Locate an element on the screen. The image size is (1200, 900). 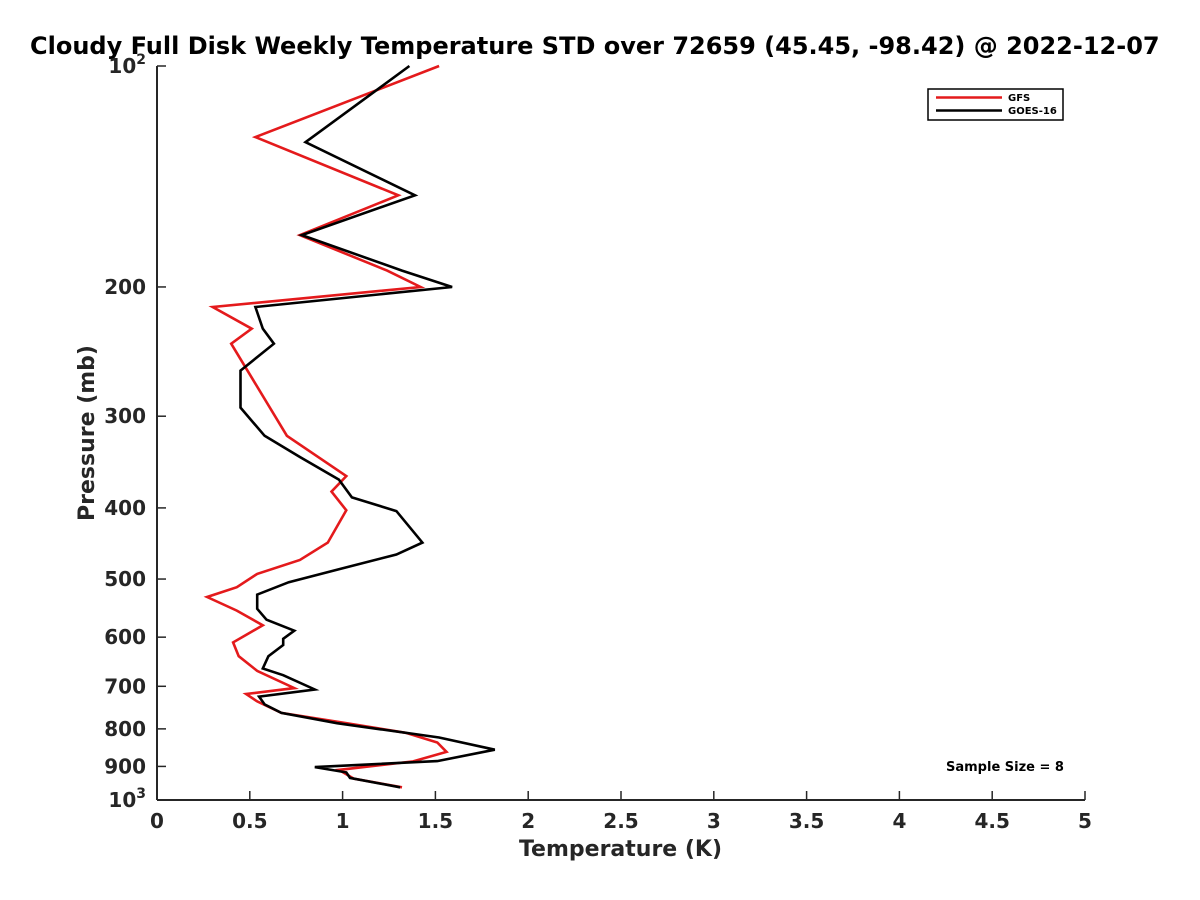
legend-label-goes16: GOES-16 is located at coordinates (1032, 111).